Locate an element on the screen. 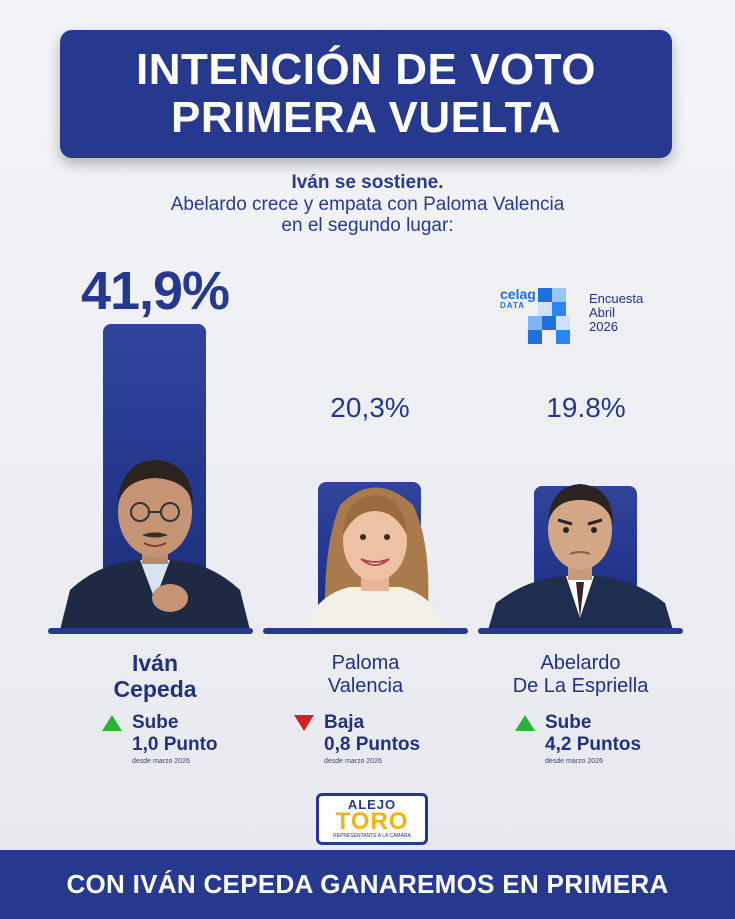 This screenshot has height=919, width=735. title-line-1: INTENCIÓN DE VOTO is located at coordinates (366, 69).